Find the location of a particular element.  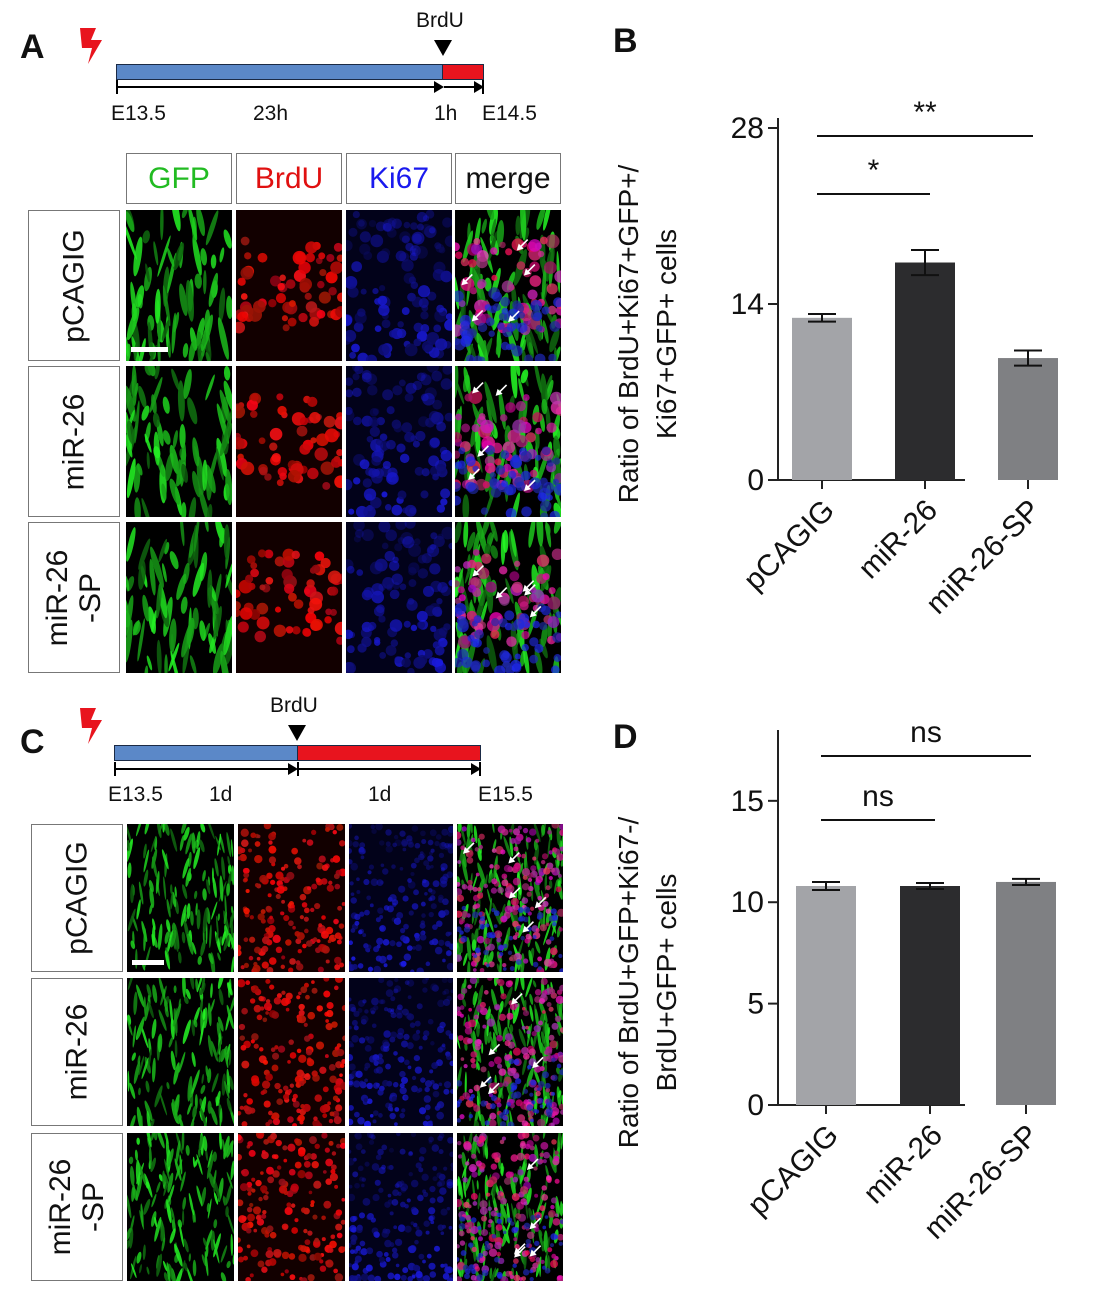

micrograph-c-mir26-ki67 is located at coordinates (401, 1052).